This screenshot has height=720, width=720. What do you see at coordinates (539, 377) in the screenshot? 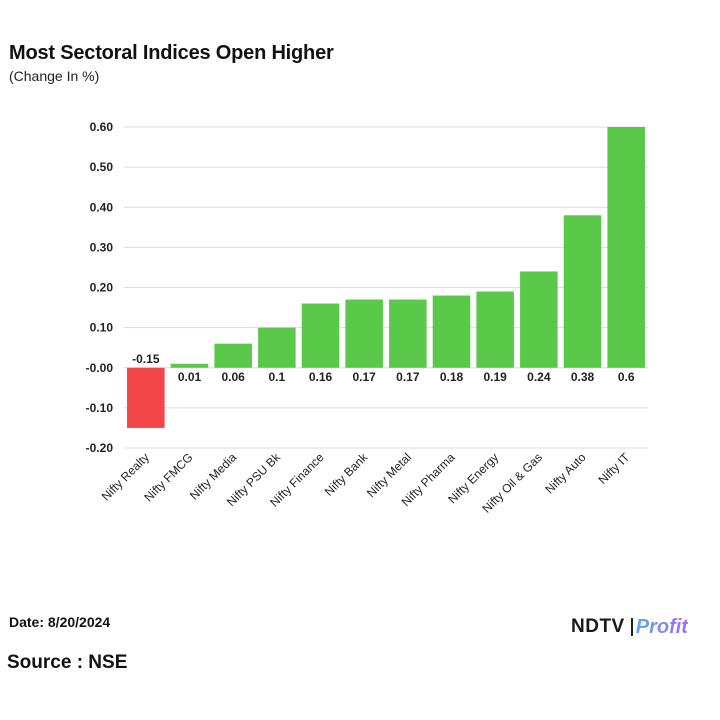
I see `data-label: 0.24` at bounding box center [539, 377].